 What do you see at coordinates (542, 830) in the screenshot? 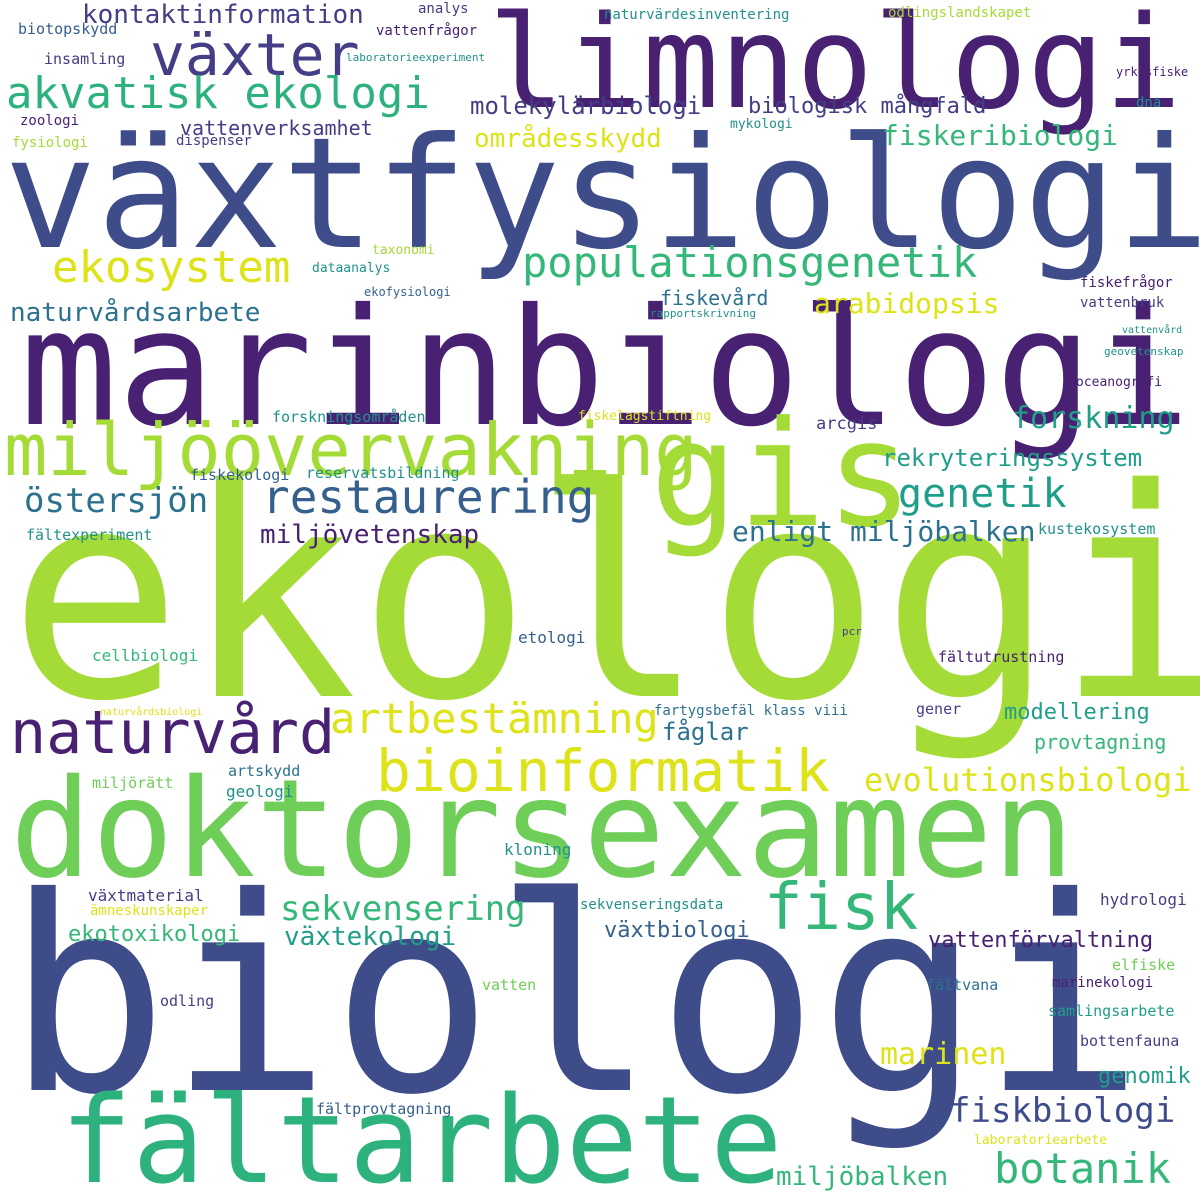
I see `word-doktorsexamen: doktorsexamen` at bounding box center [542, 830].